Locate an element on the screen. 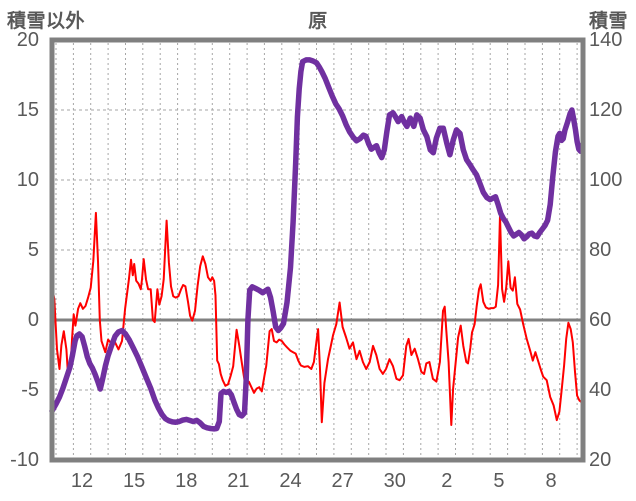  x-axis-tick: 8 is located at coordinates (551, 481).